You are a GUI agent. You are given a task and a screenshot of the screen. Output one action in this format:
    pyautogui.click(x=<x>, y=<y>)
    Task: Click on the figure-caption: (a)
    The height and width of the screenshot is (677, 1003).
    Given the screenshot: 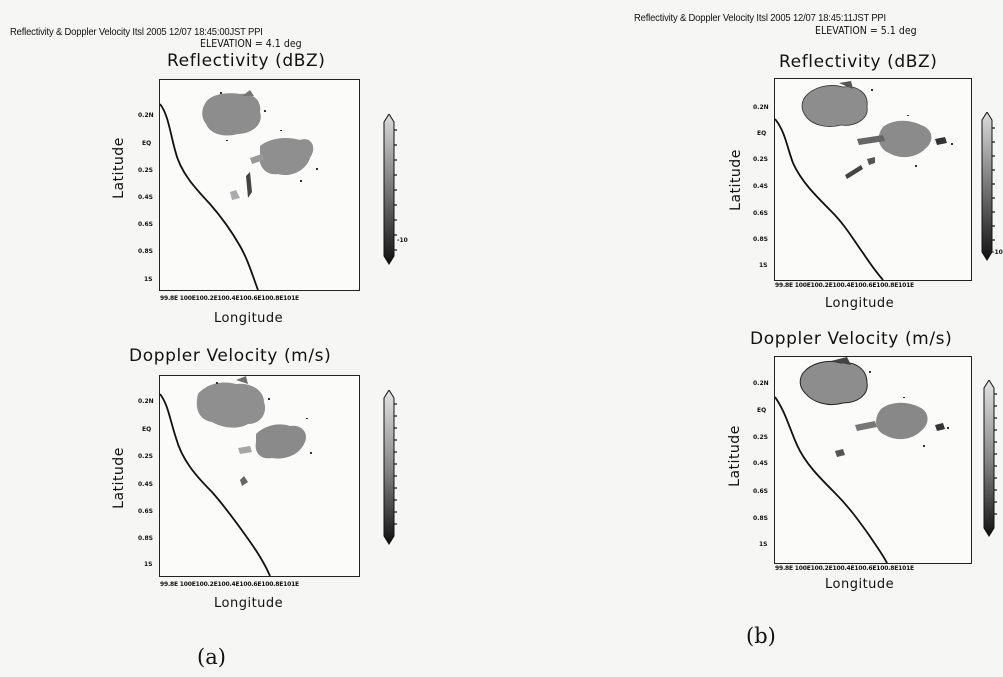 What is the action you would take?
    pyautogui.click(x=211, y=657)
    